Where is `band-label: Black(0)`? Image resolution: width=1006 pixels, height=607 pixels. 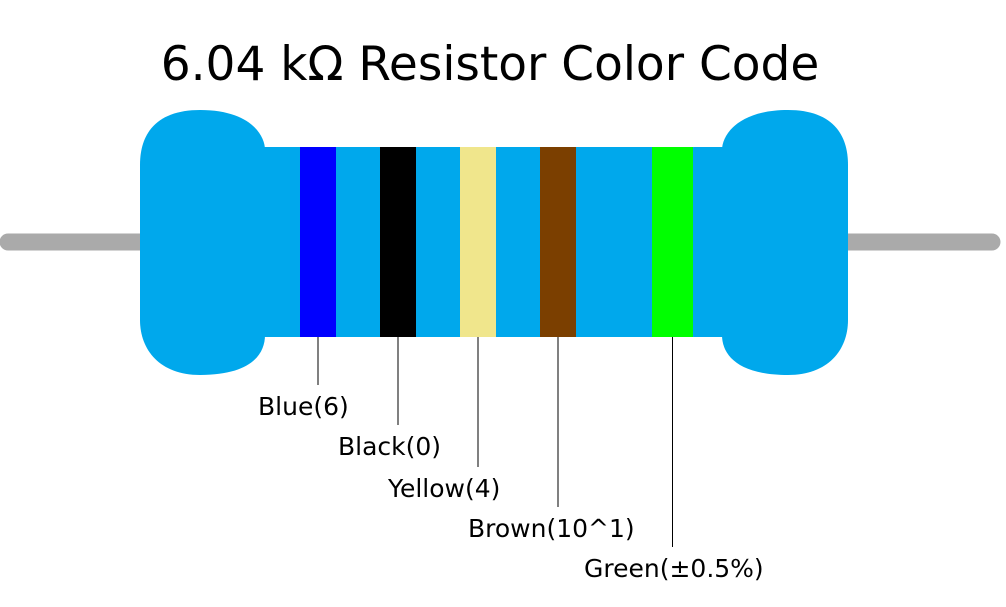 band-label: Black(0) is located at coordinates (389, 446).